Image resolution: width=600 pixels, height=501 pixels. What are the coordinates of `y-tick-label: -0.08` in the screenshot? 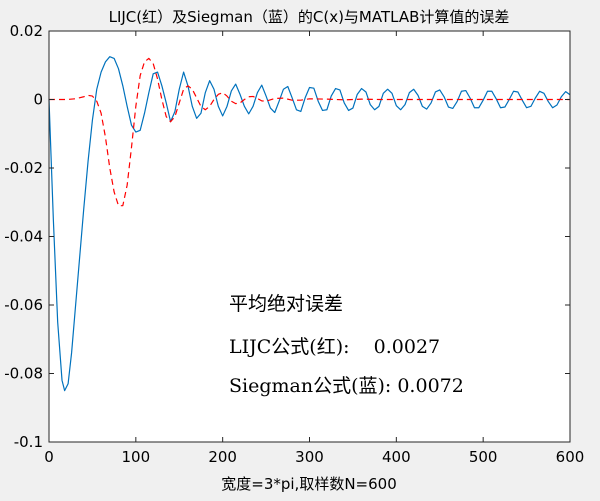 It's located at (23, 374).